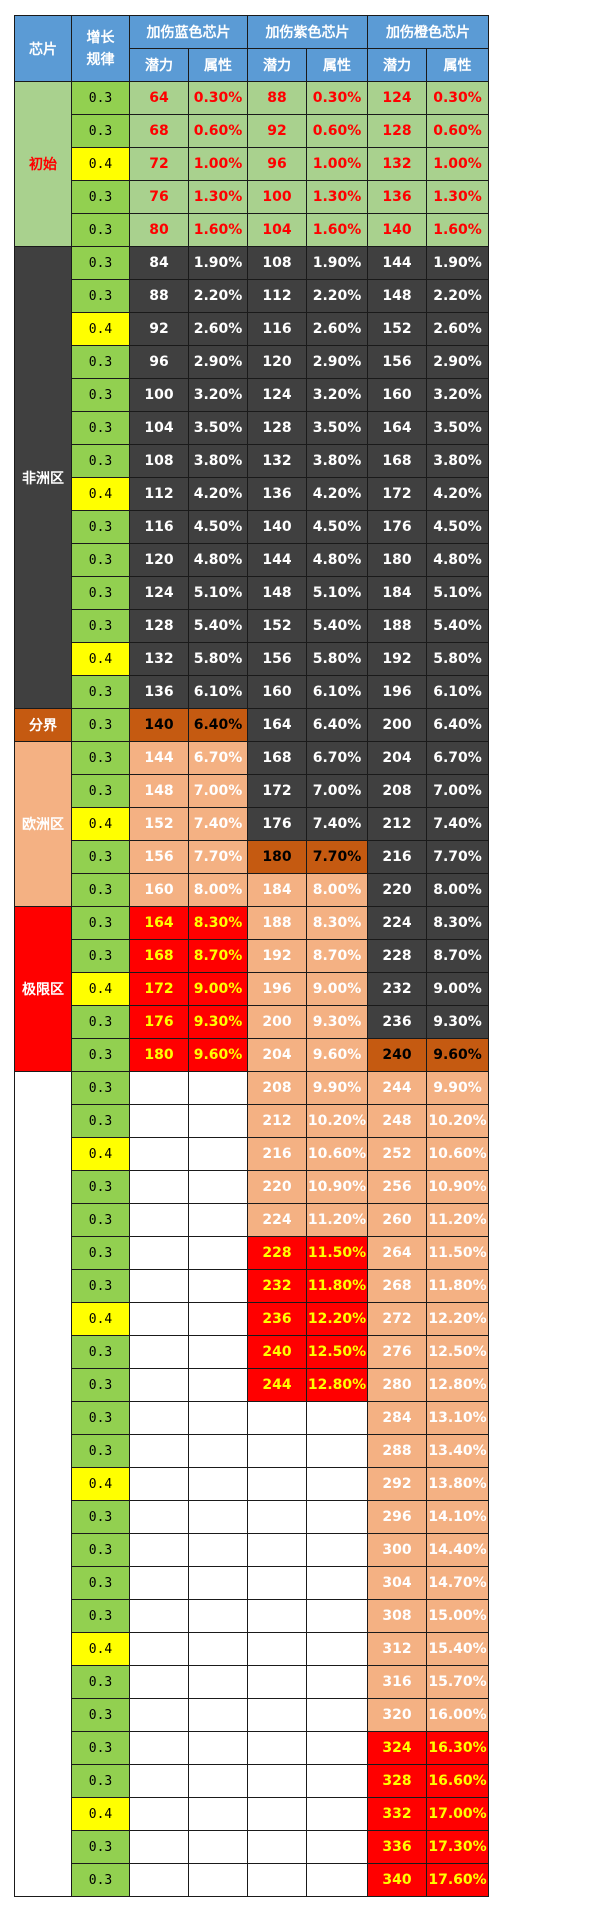 Image resolution: width=613 pixels, height=1912 pixels. Describe the element at coordinates (457, 329) in the screenshot. I see `orange-attribute-cell: 2.60%` at that location.